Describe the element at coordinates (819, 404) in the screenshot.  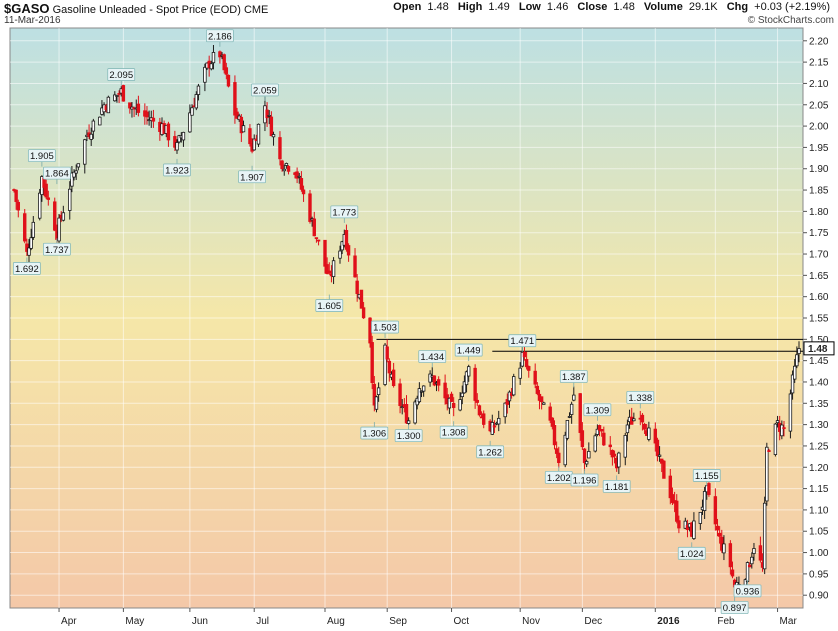
I see `ytick-label: 1.35` at that location.